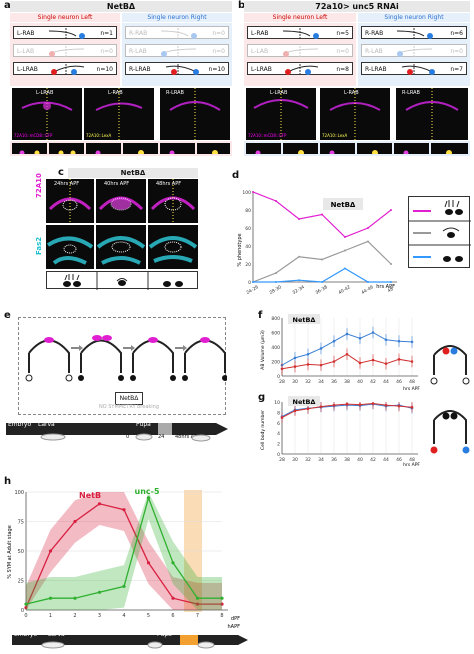 The height and width of the screenshot is (654, 474). What do you see at coordinates (8, 481) in the screenshot?
I see `panel-h-letter: h` at bounding box center [8, 481].